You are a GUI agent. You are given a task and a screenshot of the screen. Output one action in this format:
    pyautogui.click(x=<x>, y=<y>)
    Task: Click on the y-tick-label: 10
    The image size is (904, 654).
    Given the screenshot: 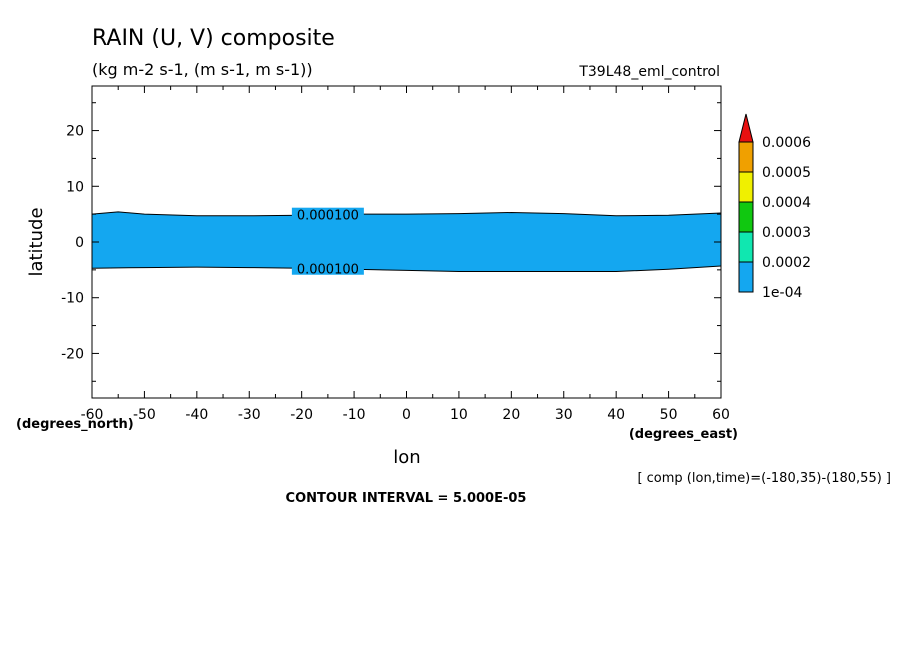 What is the action you would take?
    pyautogui.click(x=75, y=187)
    